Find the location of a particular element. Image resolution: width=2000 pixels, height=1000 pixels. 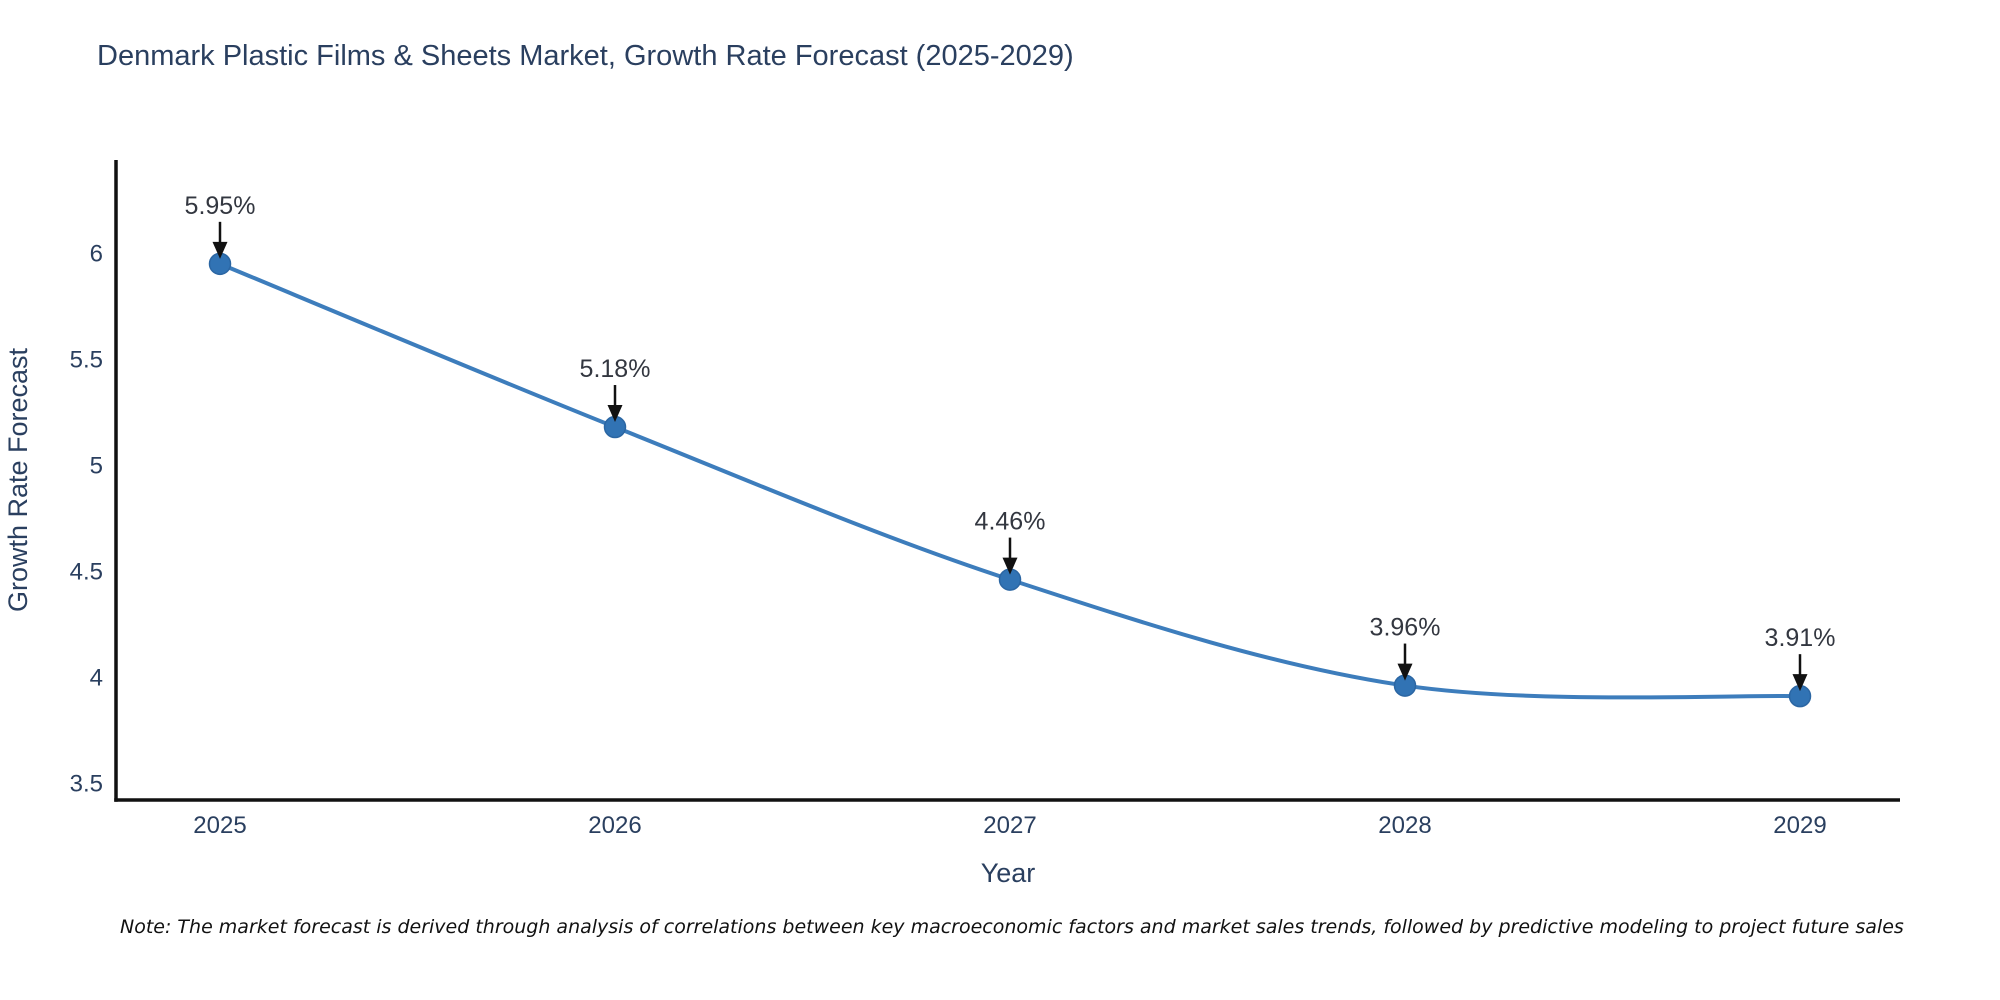

x-tick-label-2026: 2026 is located at coordinates (614, 825).